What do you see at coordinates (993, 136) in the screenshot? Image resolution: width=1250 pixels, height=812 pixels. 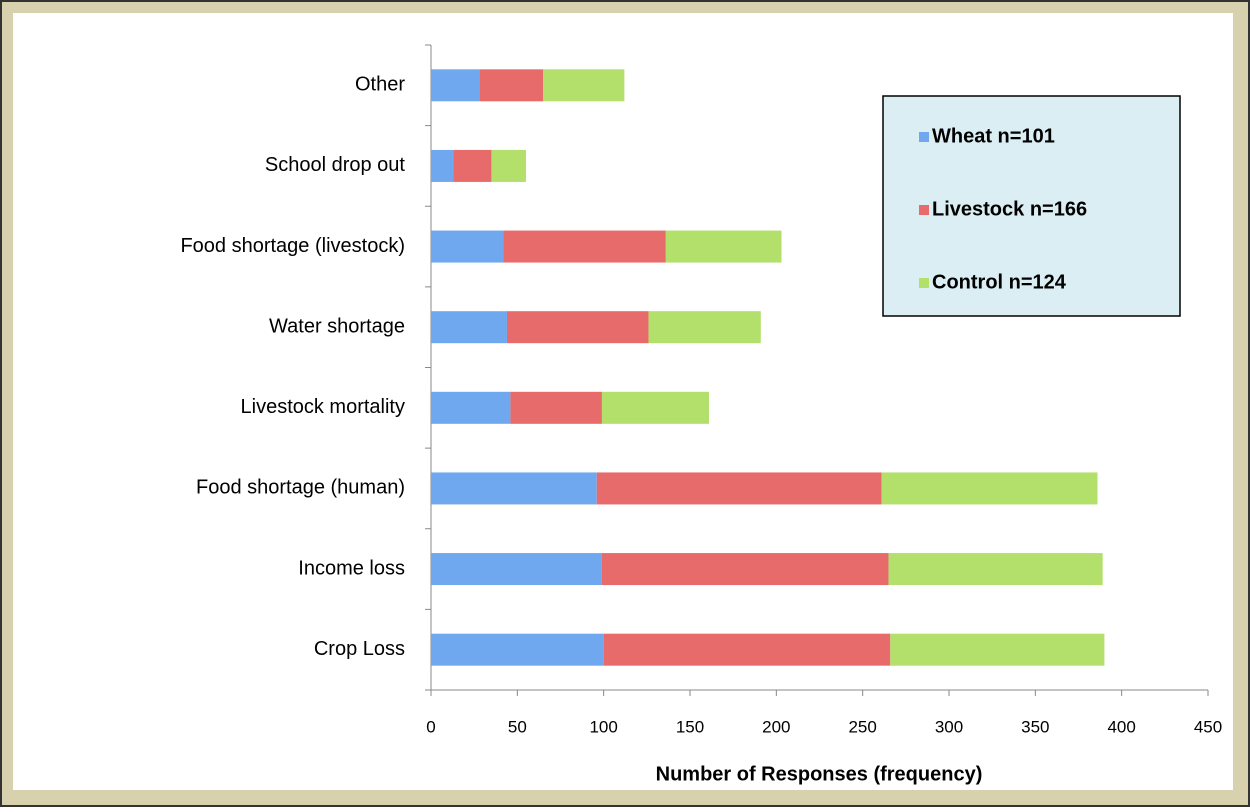 I see `legend-label: Wheat n=101` at bounding box center [993, 136].